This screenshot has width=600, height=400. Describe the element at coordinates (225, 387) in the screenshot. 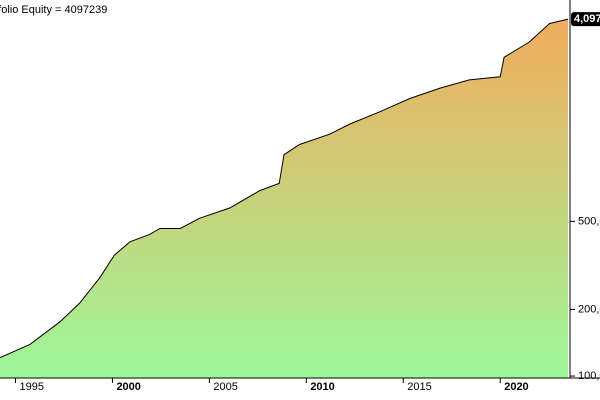

I see `x-tick-label: 2005` at that location.